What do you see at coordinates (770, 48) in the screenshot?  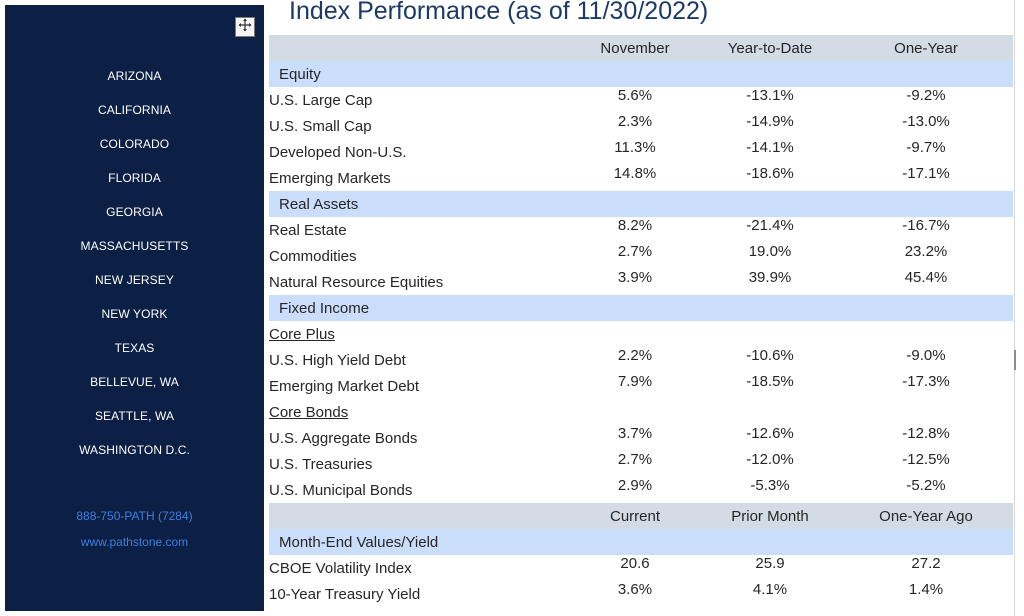 I see `column-header-ytd: Year-to-Date` at bounding box center [770, 48].